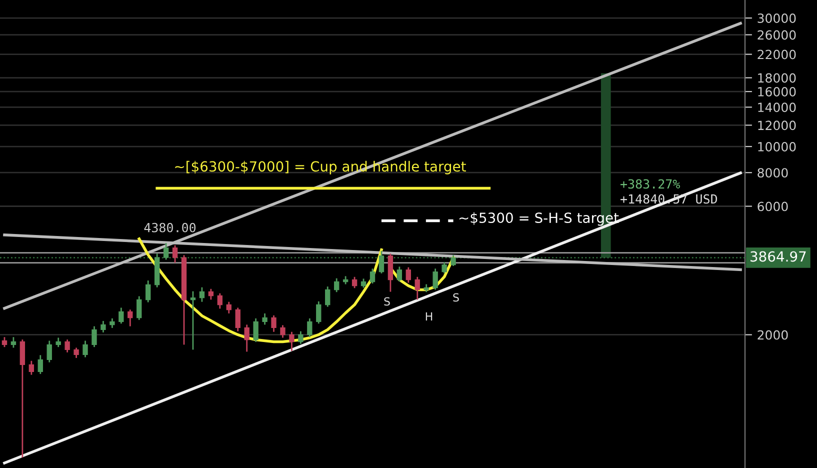  What do you see at coordinates (773, 207) in the screenshot?
I see `y-tick-label: 6000` at bounding box center [773, 207].